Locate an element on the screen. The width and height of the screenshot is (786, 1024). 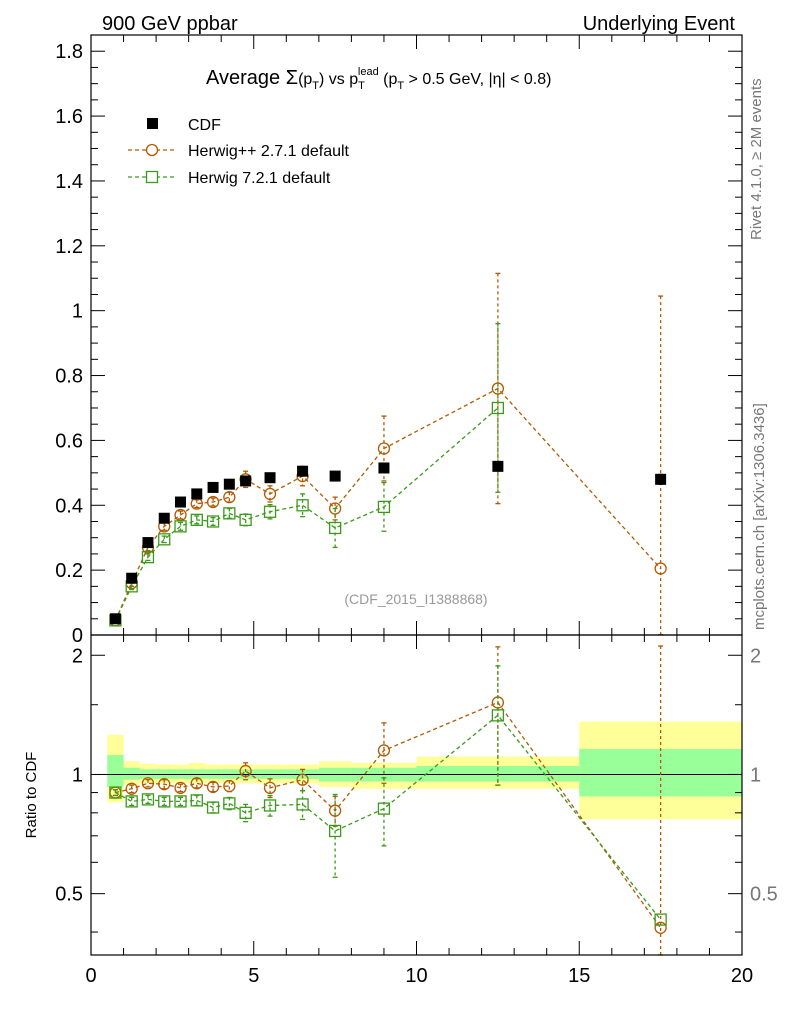
main-y-tick-label: 1.8 is located at coordinates (69, 52).